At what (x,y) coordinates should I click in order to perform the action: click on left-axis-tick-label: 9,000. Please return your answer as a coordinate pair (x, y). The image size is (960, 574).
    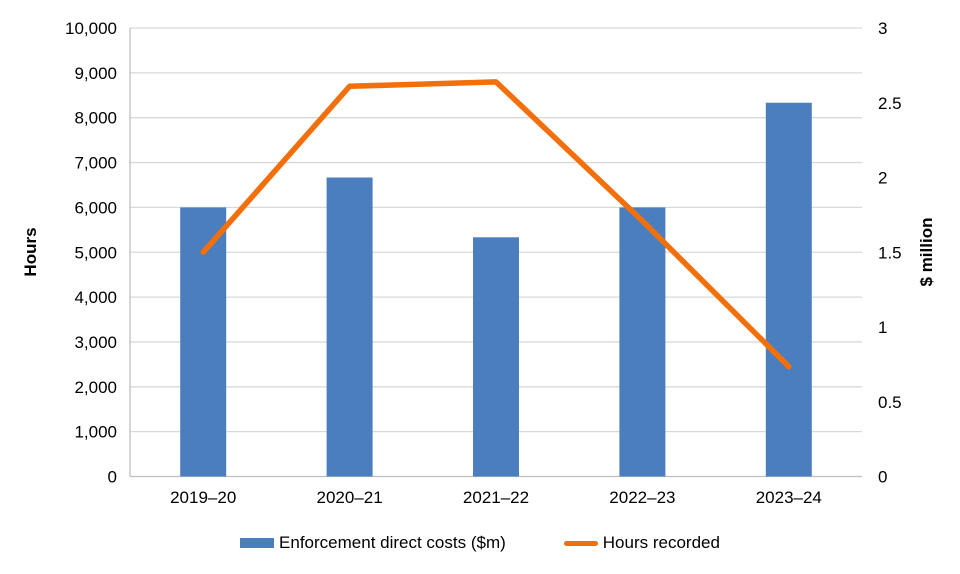
    Looking at the image, I should click on (95, 73).